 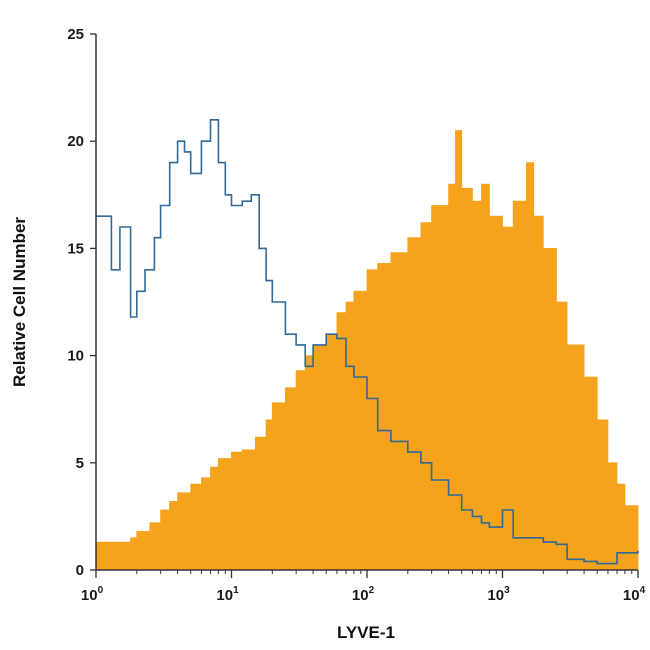 What do you see at coordinates (19, 302) in the screenshot?
I see `y-axis-label: Relative Cell Number` at bounding box center [19, 302].